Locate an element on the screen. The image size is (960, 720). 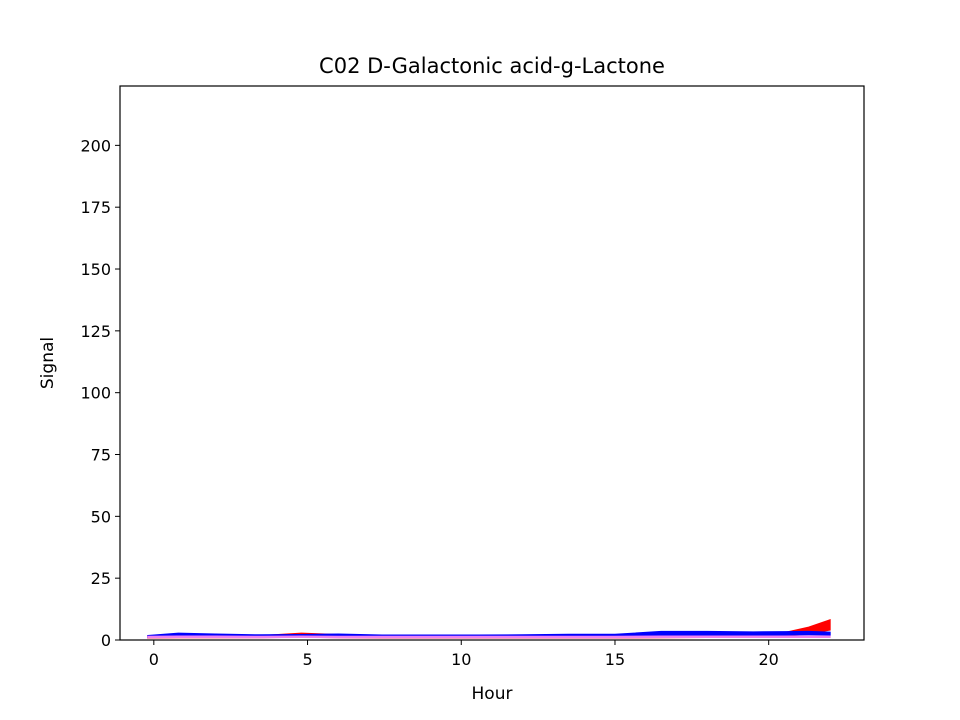
y-tick-label: 75 is located at coordinates (101, 455).